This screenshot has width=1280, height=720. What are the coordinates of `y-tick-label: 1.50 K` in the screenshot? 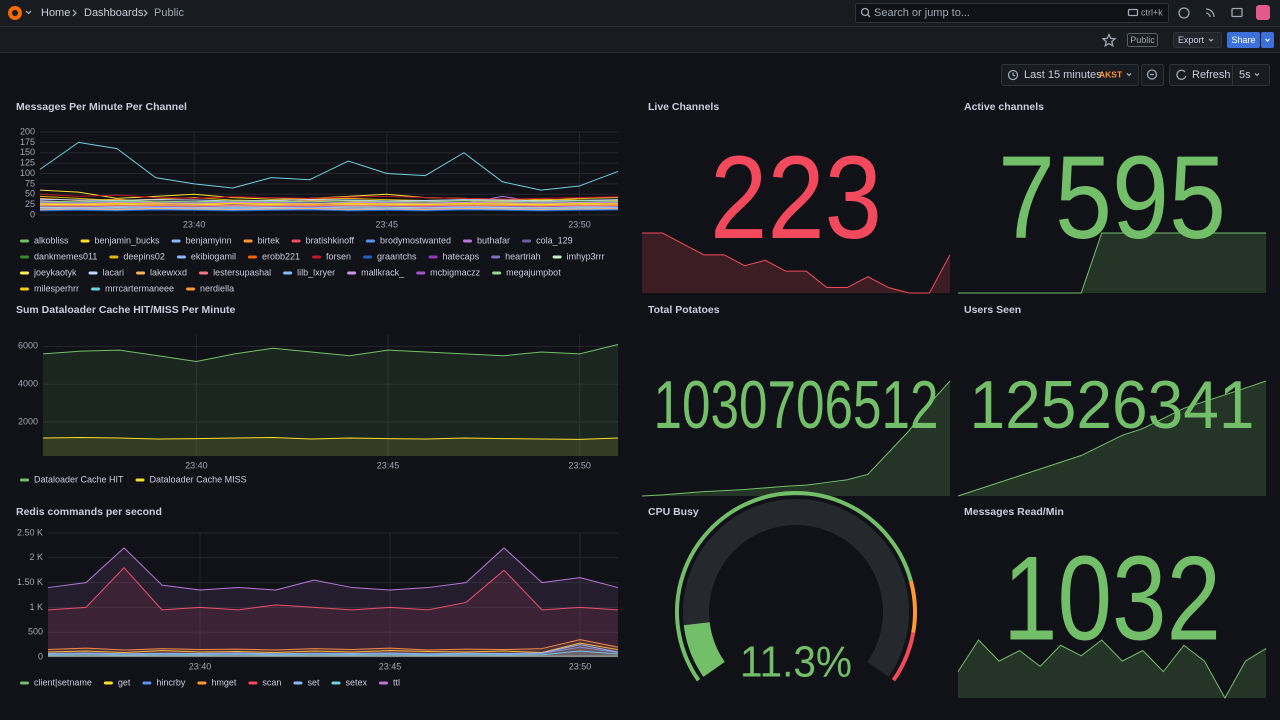 It's located at (30, 582).